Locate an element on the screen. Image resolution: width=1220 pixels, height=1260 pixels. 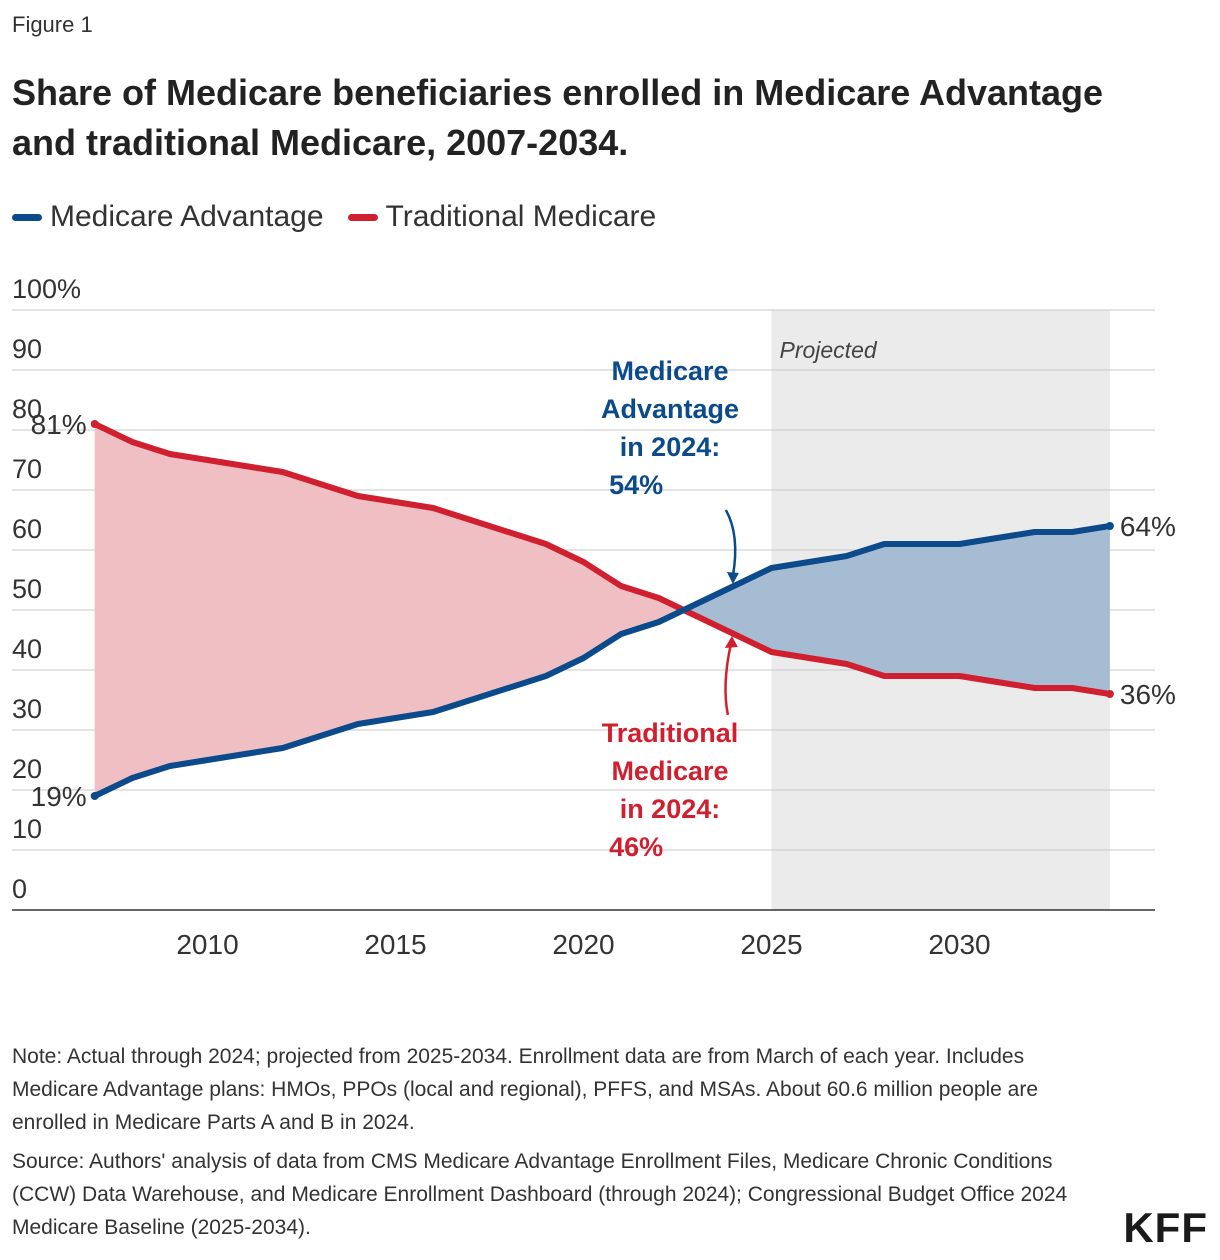
label-ma-start: 19% is located at coordinates (59, 796).